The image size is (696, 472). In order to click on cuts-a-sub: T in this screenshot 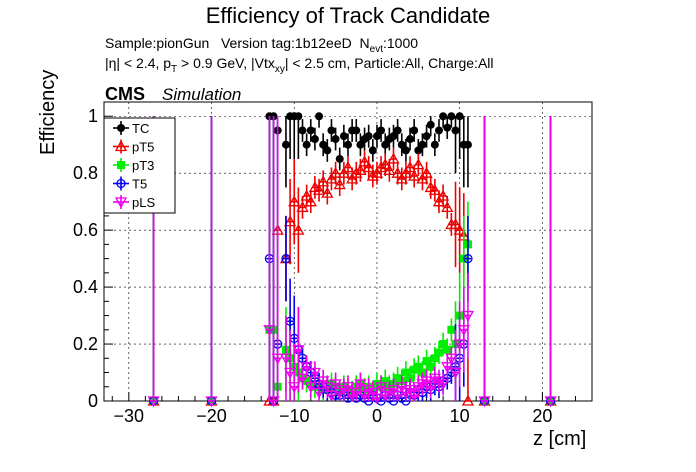, I will do `click(174, 69)`.